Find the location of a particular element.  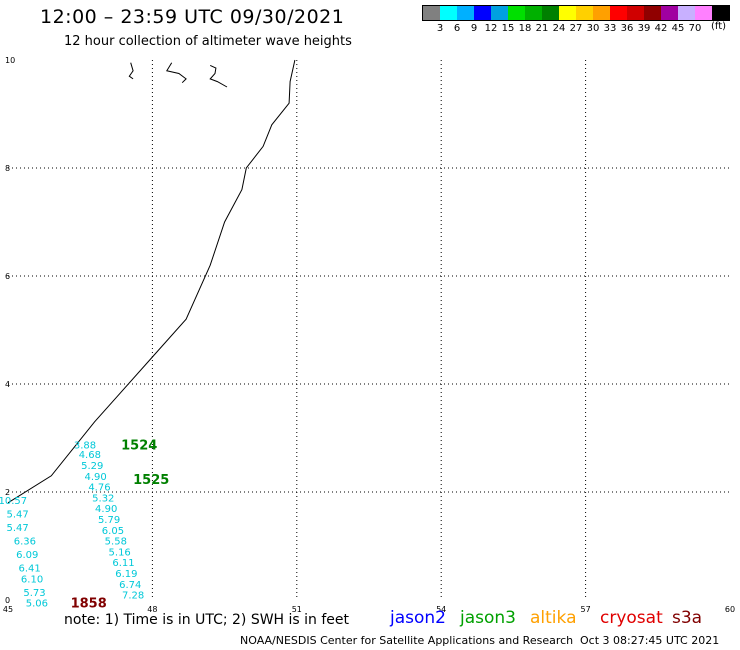

legend-label: 15 is located at coordinates (508, 28).